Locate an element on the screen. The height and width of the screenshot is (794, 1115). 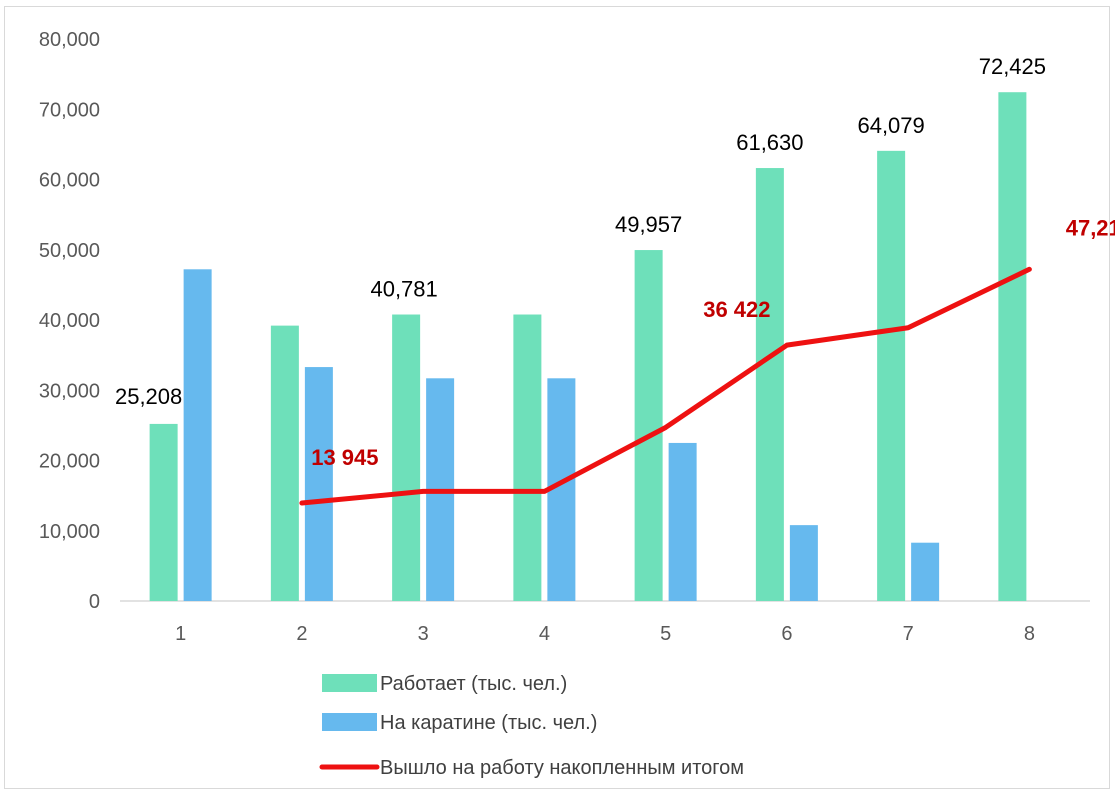
y-tick-label: 20,000 is located at coordinates (69, 462).